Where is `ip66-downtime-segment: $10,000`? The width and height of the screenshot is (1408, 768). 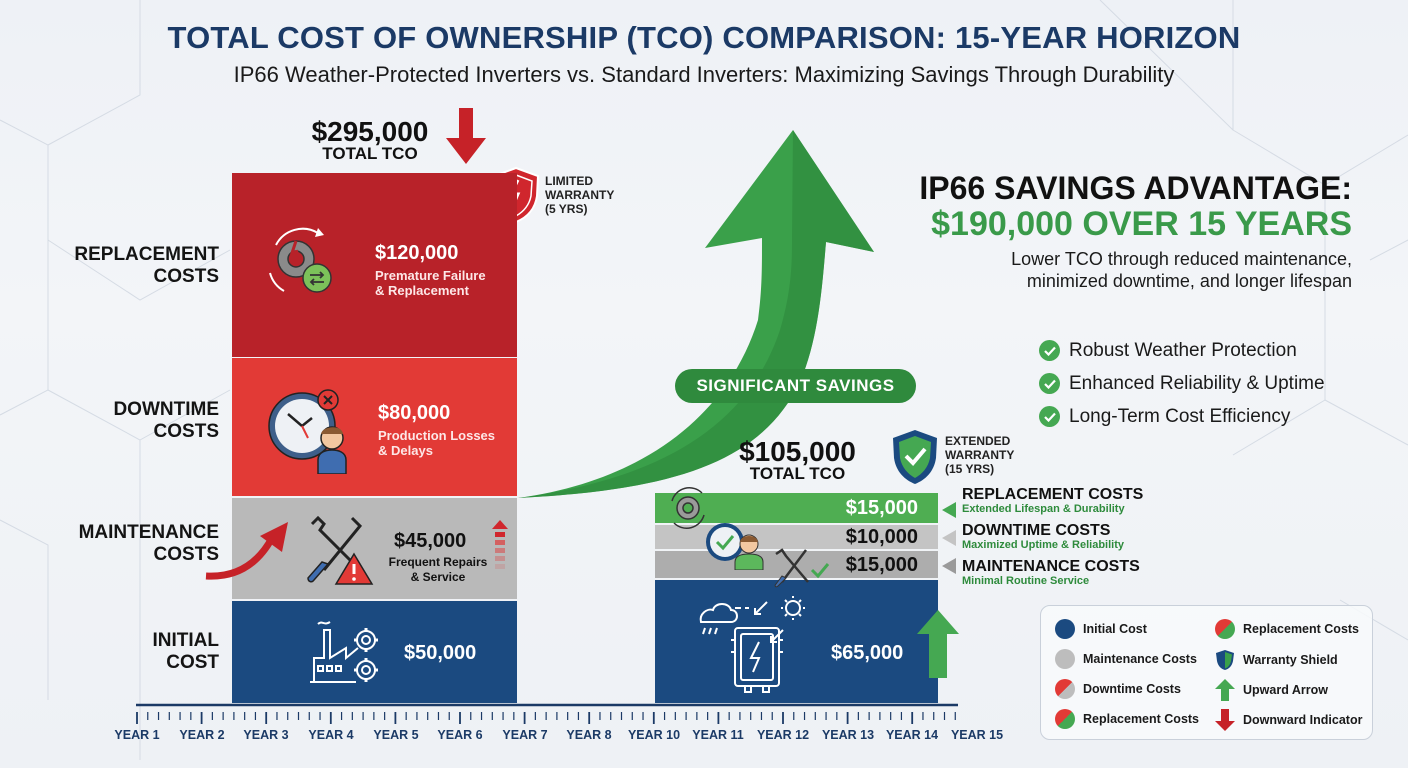
ip66-downtime-segment: $10,000 is located at coordinates (796, 537).